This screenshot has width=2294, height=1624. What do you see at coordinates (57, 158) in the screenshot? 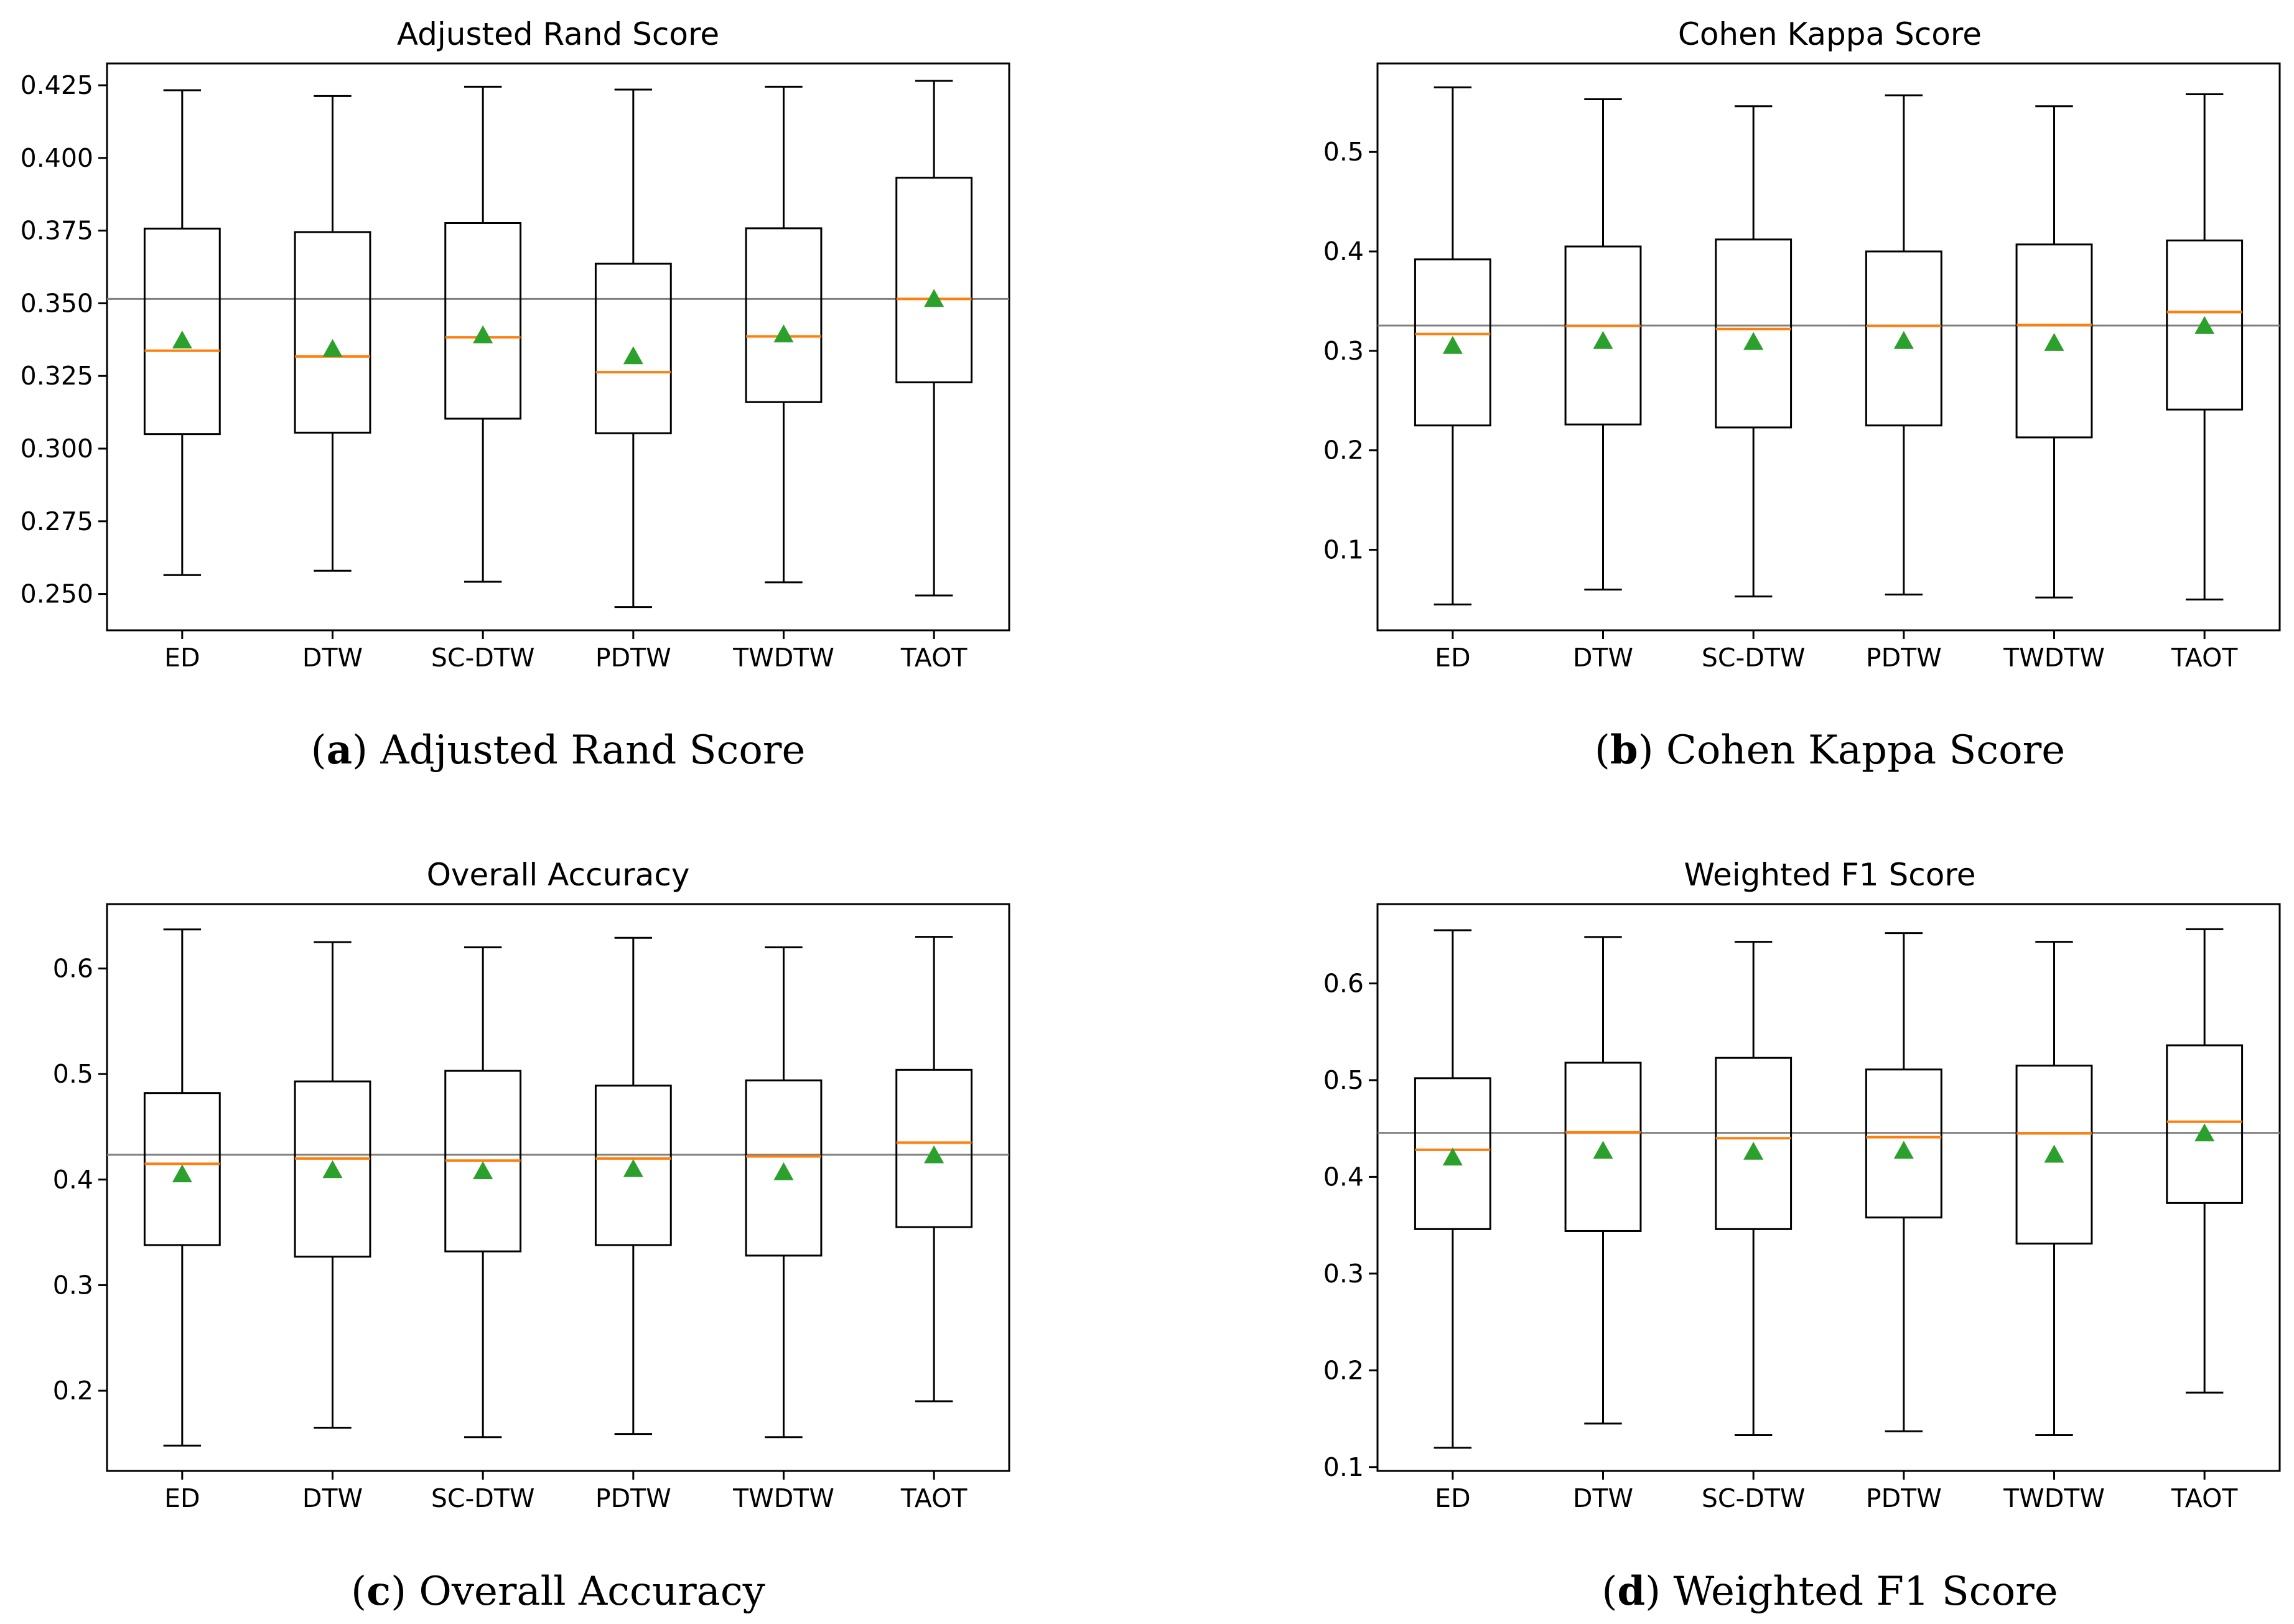
I see `y-tick-label: 0.400` at bounding box center [57, 158].